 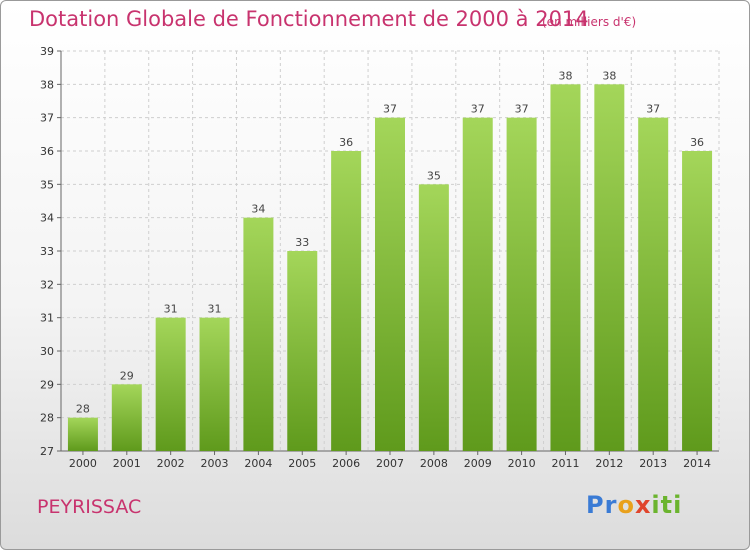 What do you see at coordinates (47, 351) in the screenshot?
I see `y-tick-label: 30` at bounding box center [47, 351].